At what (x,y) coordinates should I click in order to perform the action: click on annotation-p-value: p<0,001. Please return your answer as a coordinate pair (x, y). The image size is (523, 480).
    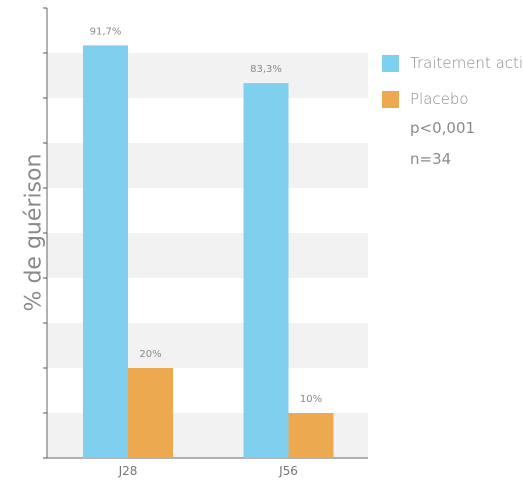
    Looking at the image, I should click on (443, 128).